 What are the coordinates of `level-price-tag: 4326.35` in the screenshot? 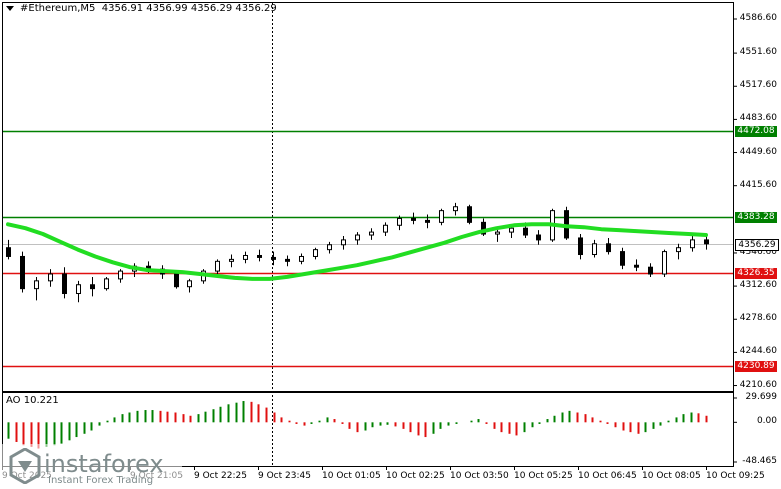 It's located at (756, 273).